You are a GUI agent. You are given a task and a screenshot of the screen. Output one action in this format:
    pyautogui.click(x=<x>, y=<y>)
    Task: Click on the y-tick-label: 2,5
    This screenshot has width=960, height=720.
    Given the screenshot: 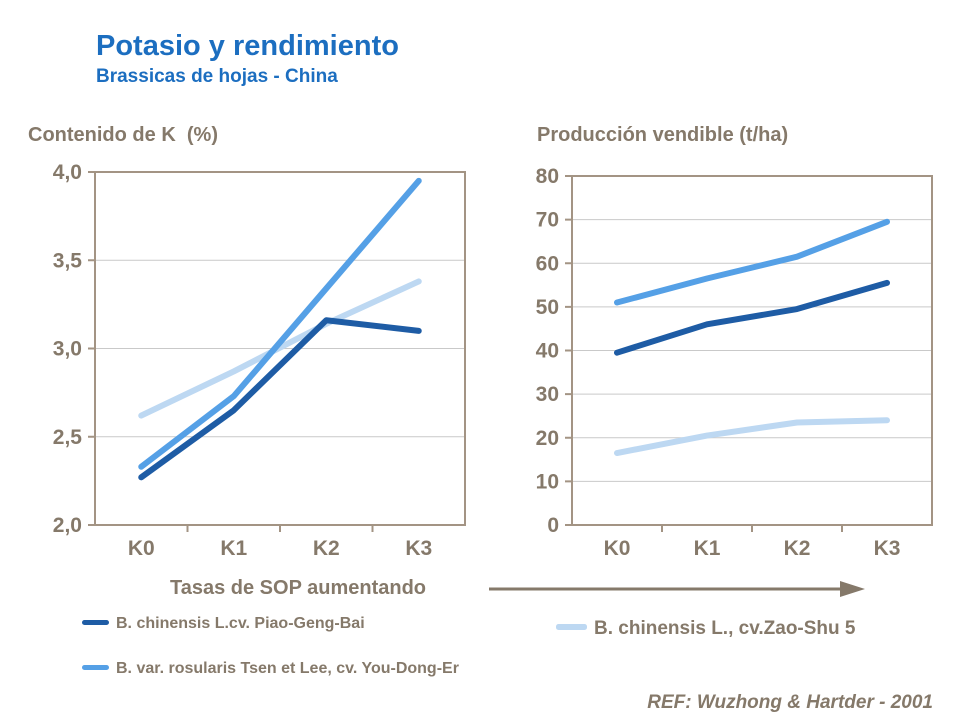 What is the action you would take?
    pyautogui.click(x=68, y=437)
    